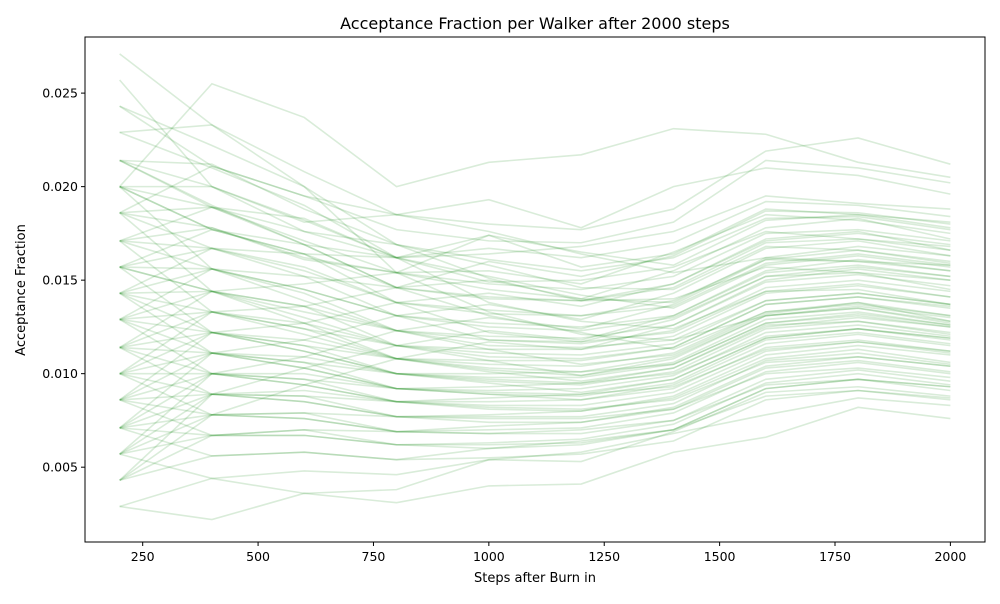 This screenshot has width=1000, height=604. I want to click on x-tick-label: 1000, so click(489, 556).